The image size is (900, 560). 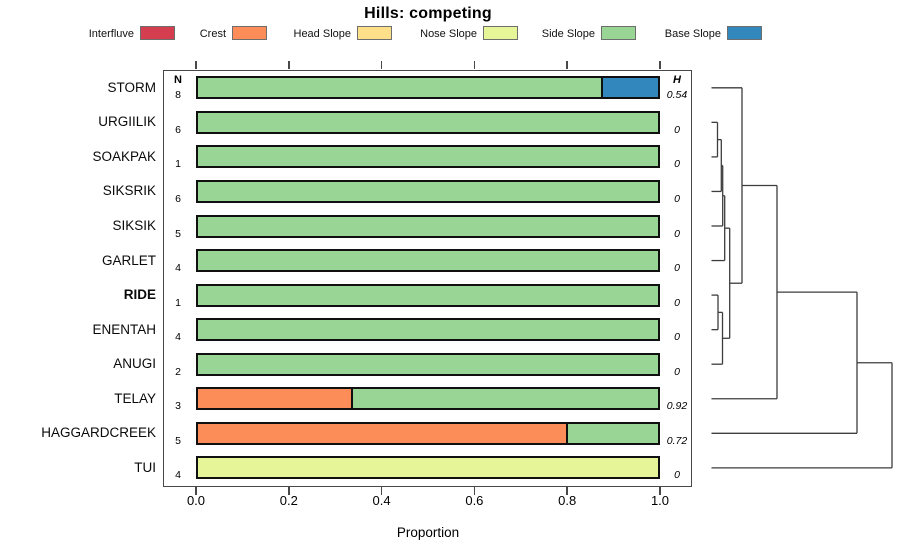 What do you see at coordinates (178, 406) in the screenshot?
I see `n-value: 3` at bounding box center [178, 406].